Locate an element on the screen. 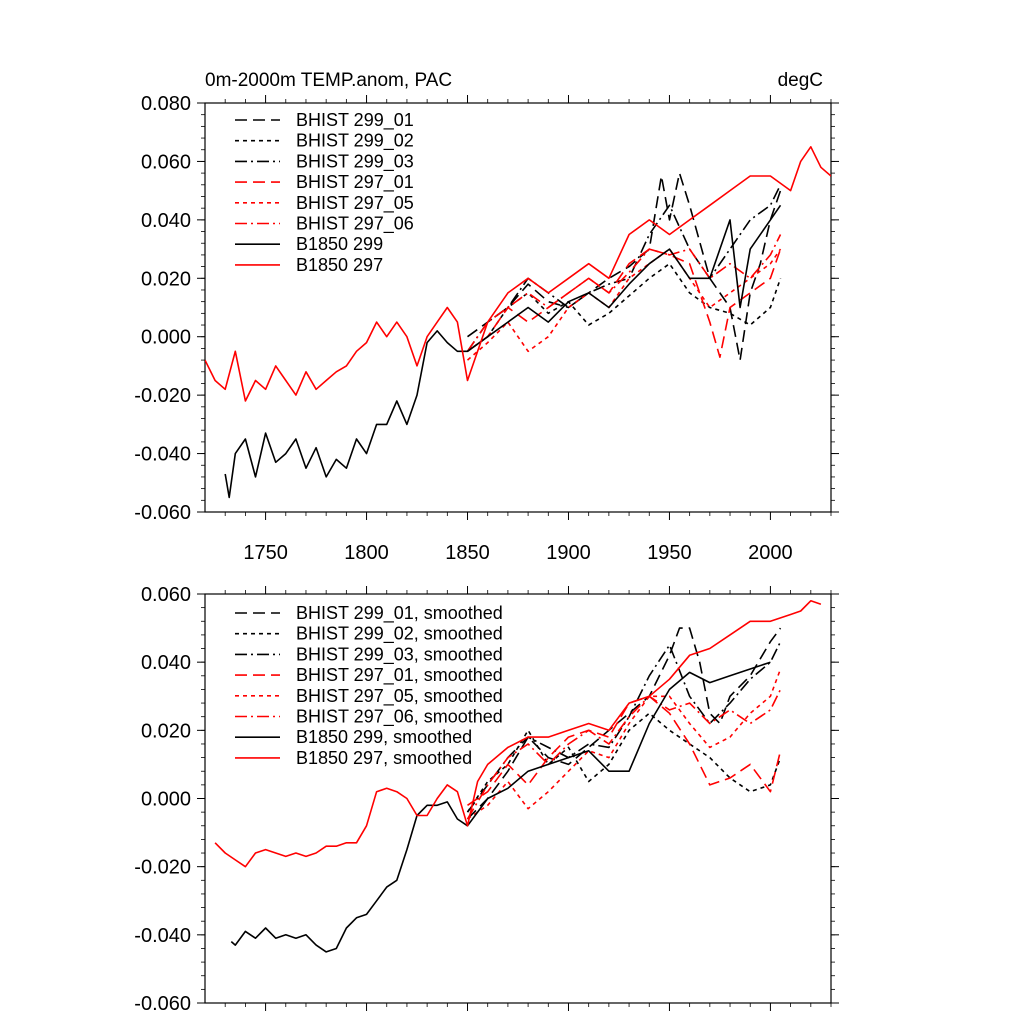  legend-label: BHIST 297_06, smoothed is located at coordinates (399, 717).